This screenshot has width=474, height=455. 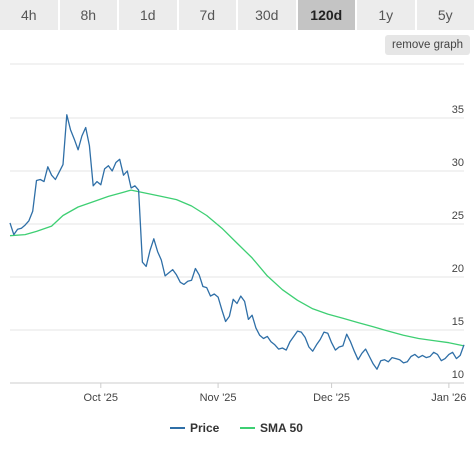 What do you see at coordinates (458, 163) in the screenshot?
I see `y-tick-label: 30` at bounding box center [458, 163].